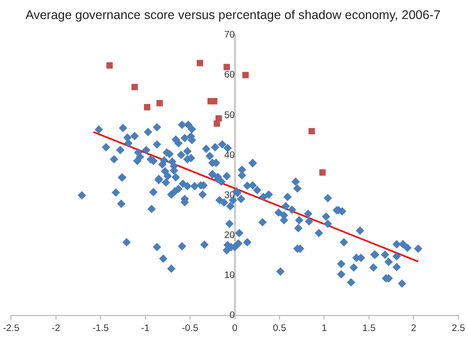  Describe the element at coordinates (11, 328) in the screenshot. I see `x-tick-label: -2.5` at that location.